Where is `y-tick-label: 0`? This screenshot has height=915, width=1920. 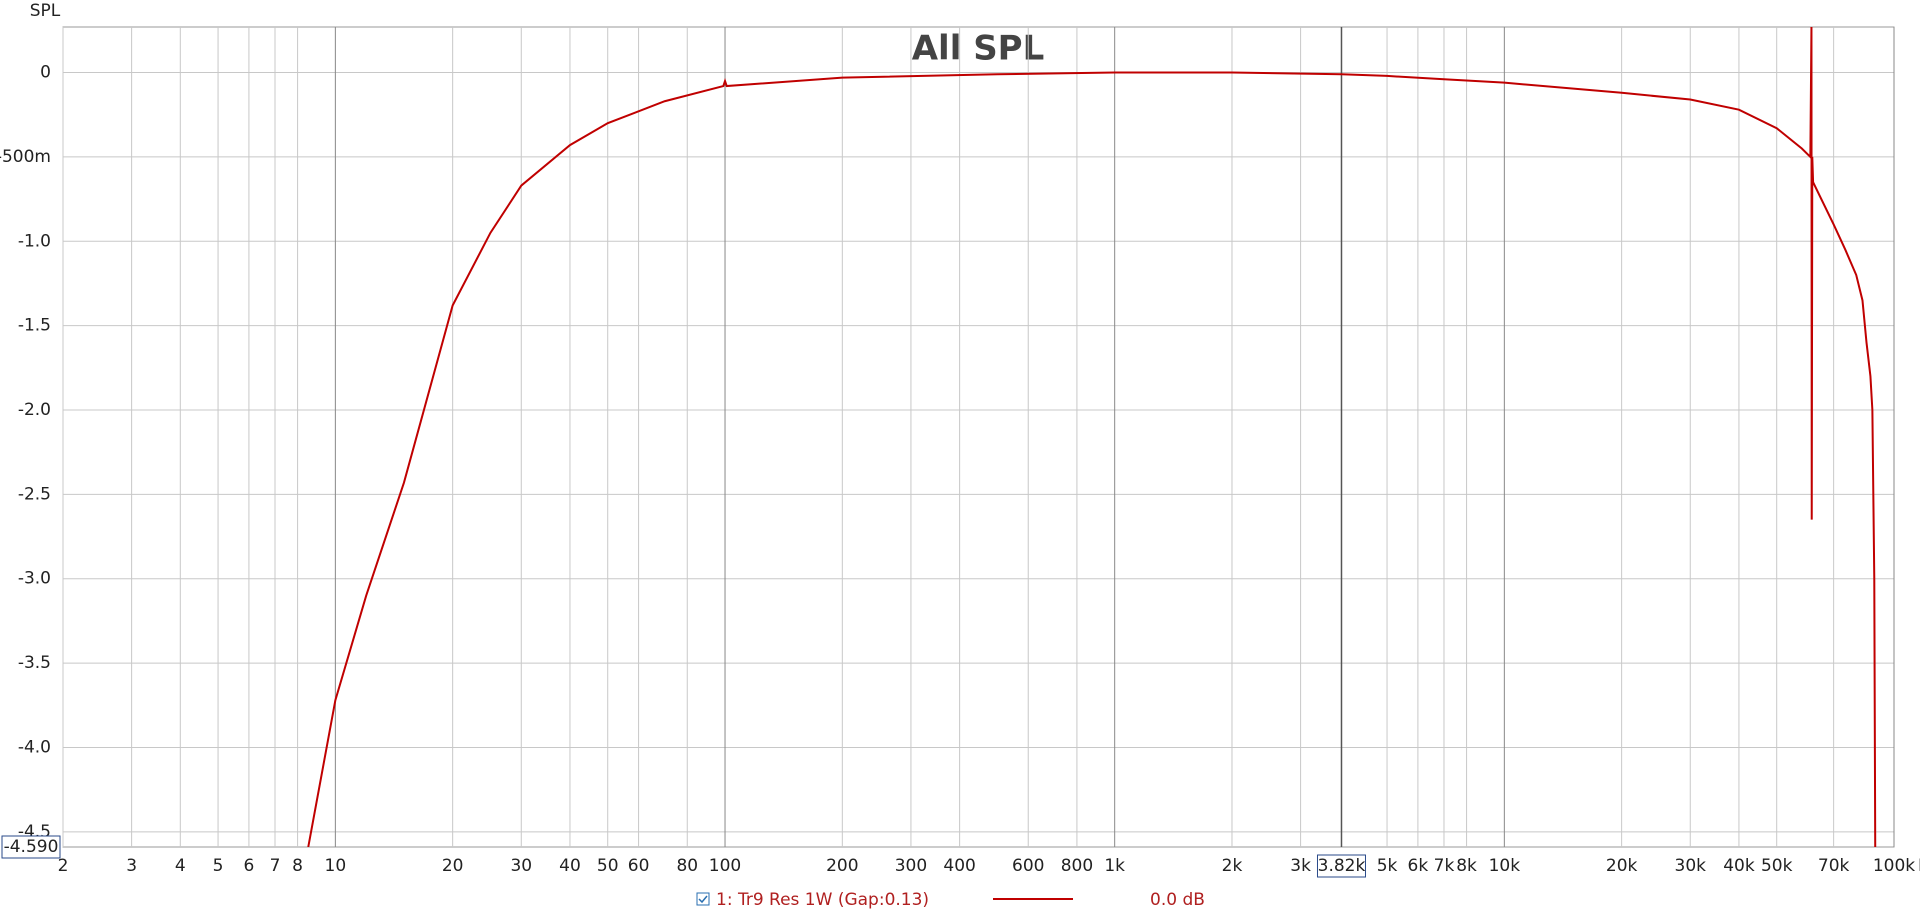
y-tick-label: 0 is located at coordinates (45, 73).